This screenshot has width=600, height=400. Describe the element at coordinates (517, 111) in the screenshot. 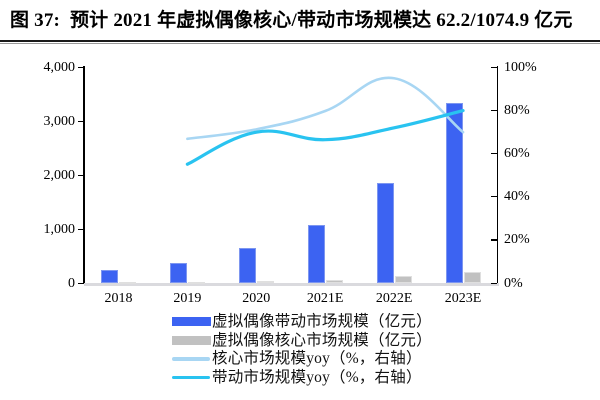

I see `y-axis-right-tick-label: 80%` at that location.